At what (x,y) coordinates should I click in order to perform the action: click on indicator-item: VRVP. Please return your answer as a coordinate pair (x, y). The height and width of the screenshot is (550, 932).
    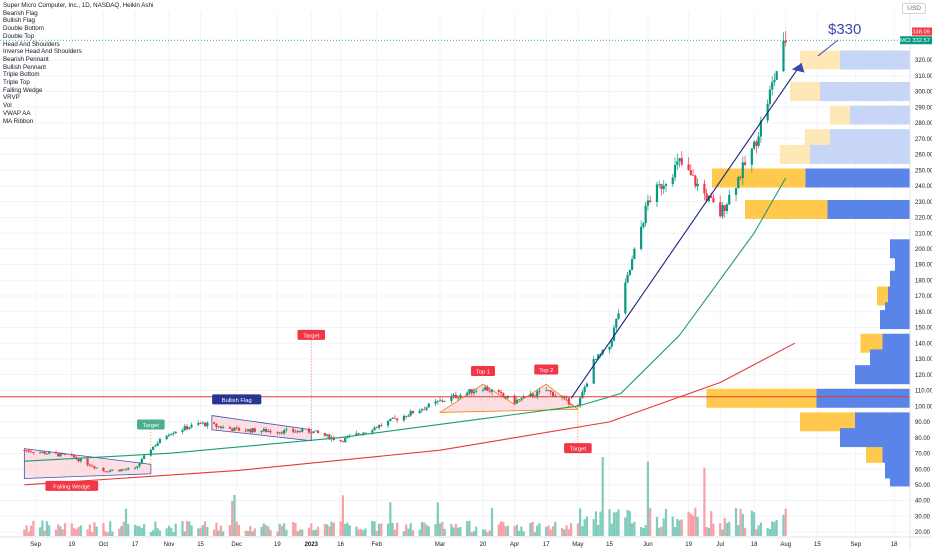
    Looking at the image, I should click on (11, 98).